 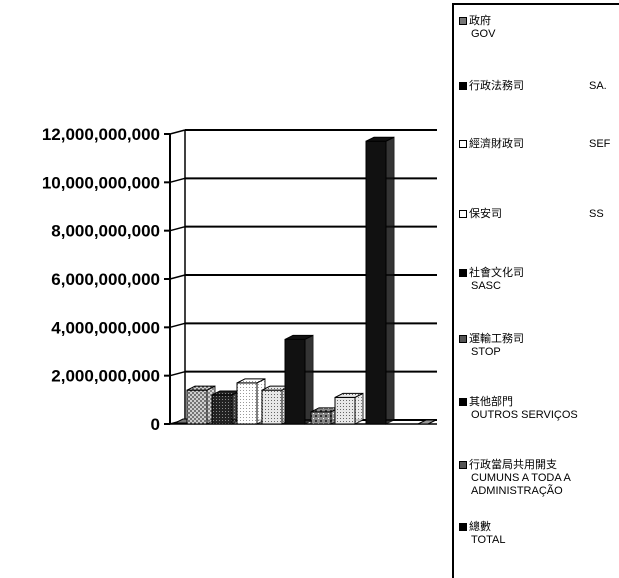 I want to click on legend-label-sub: ADMINISTRAÇÃO, so click(x=517, y=491).